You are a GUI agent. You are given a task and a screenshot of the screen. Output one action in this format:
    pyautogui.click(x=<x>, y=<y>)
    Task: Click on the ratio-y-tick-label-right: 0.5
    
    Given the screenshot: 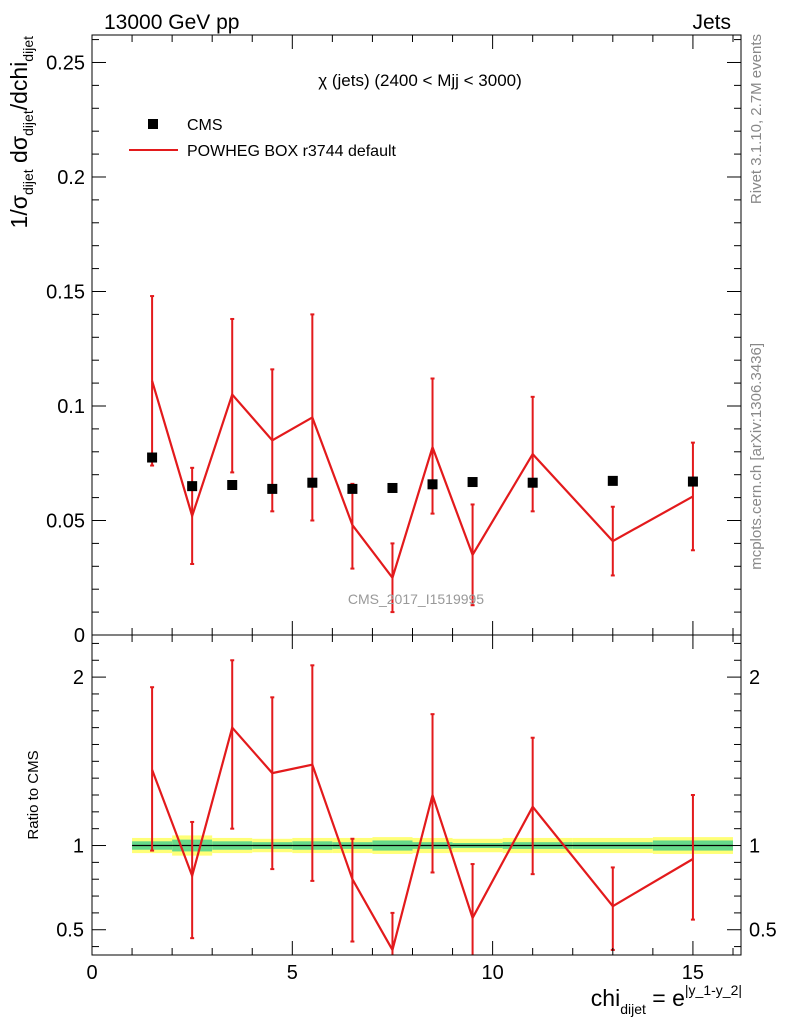 What is the action you would take?
    pyautogui.click(x=763, y=931)
    